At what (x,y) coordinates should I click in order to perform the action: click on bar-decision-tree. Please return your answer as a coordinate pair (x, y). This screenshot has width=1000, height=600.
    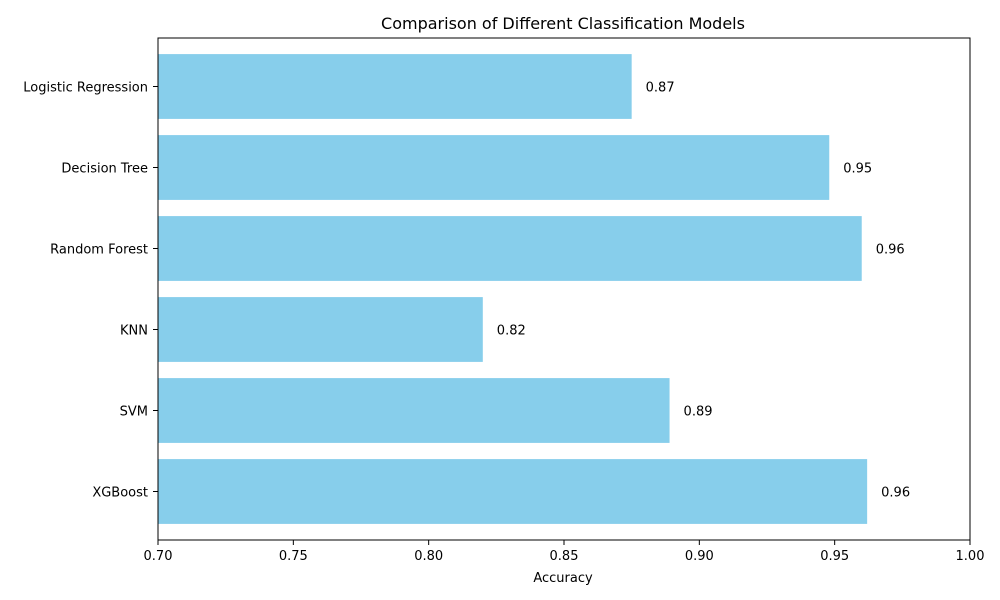
    Looking at the image, I should click on (494, 167).